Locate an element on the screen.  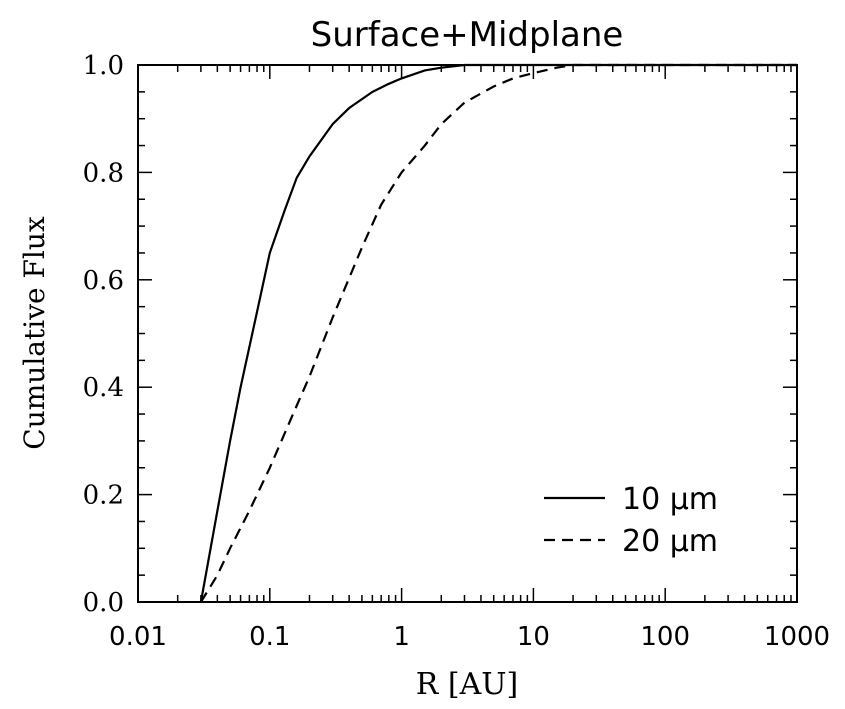
y-axis-label: Cumulative Flux is located at coordinates (34, 333).